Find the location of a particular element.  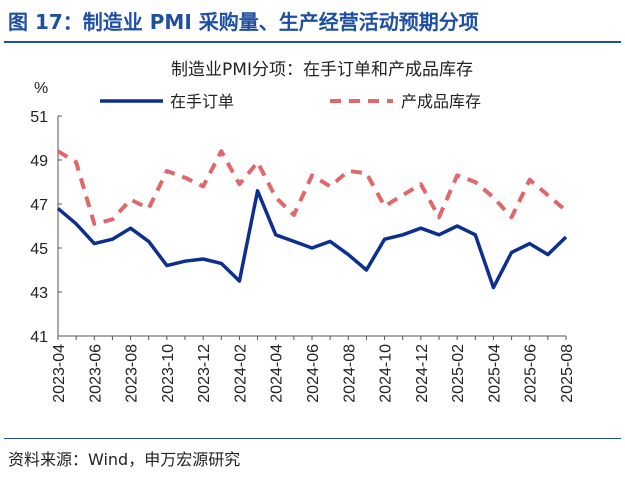

x-tick-label: 2024-06 is located at coordinates (313, 373).